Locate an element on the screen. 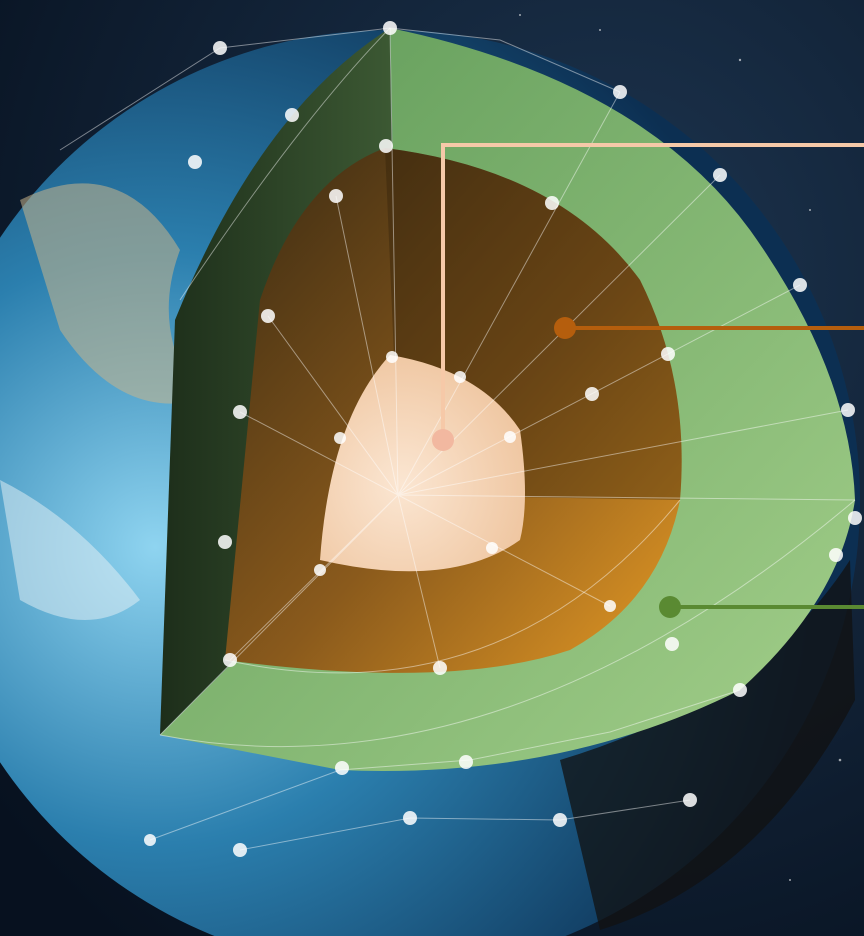 The image size is (864, 936). mantle-callout-dot is located at coordinates (565, 328).